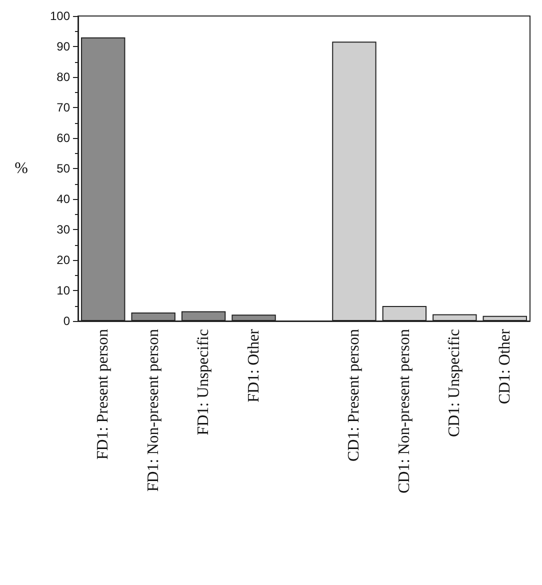 This screenshot has width=542, height=585. I want to click on x-tick-label: FD1: Unspecific, so click(203, 382).